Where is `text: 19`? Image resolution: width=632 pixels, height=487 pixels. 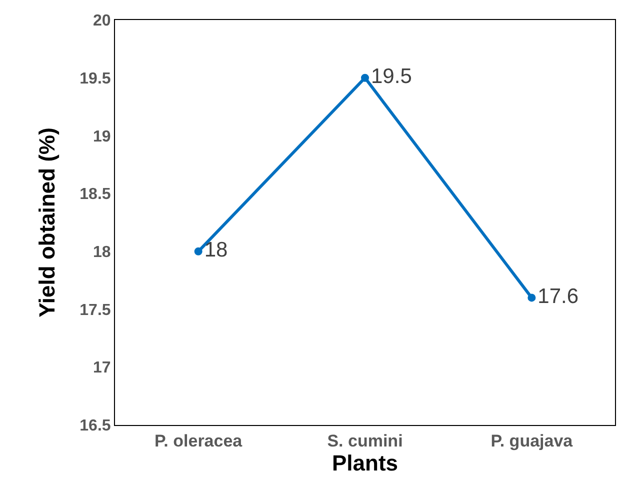
text: 19 is located at coordinates (102, 137).